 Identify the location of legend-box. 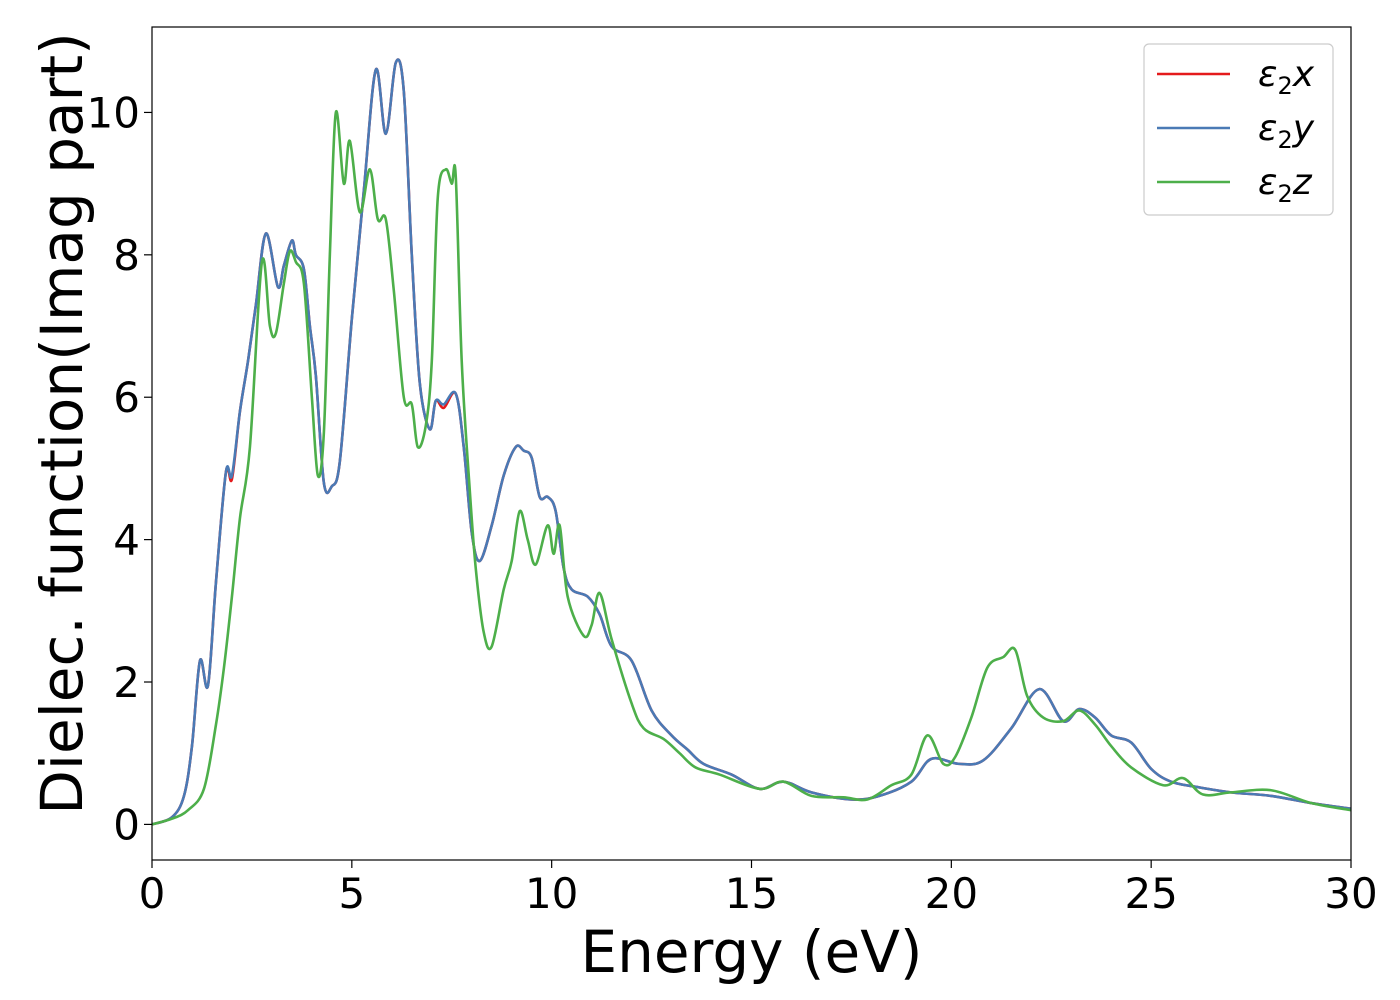
(1238, 129).